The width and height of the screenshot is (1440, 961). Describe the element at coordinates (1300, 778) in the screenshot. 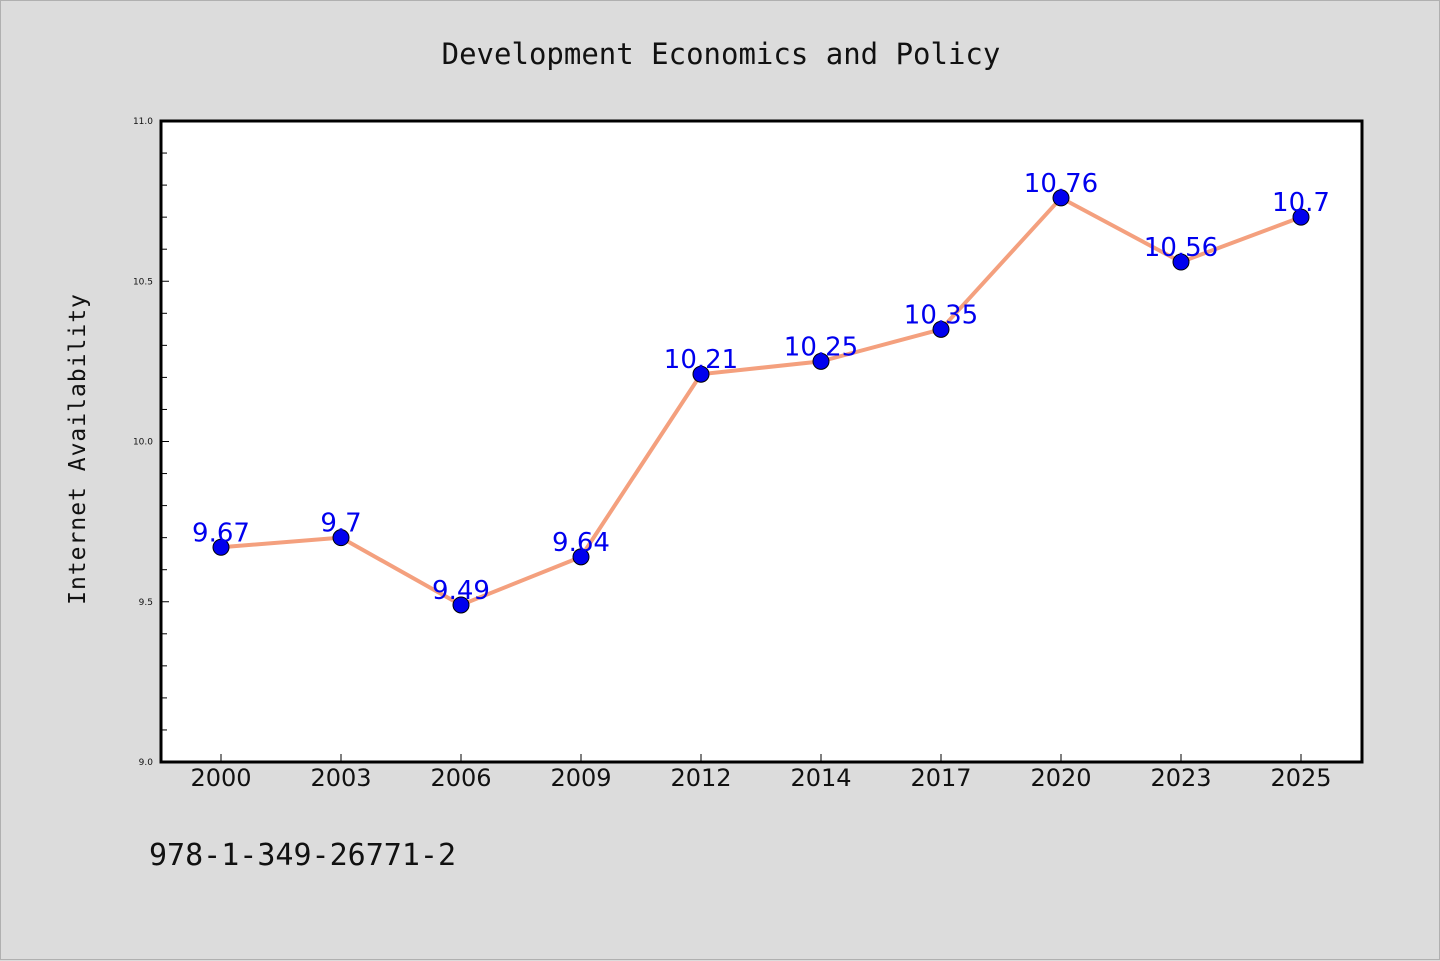

I see `x-tick-label: 2025` at that location.